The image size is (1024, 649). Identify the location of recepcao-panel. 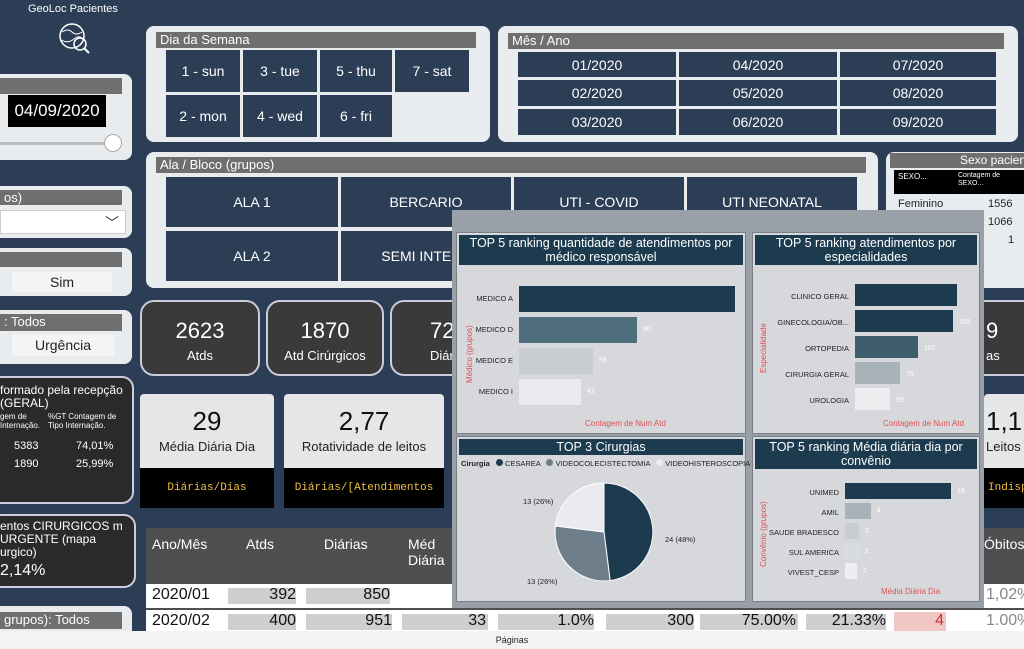
(67, 440).